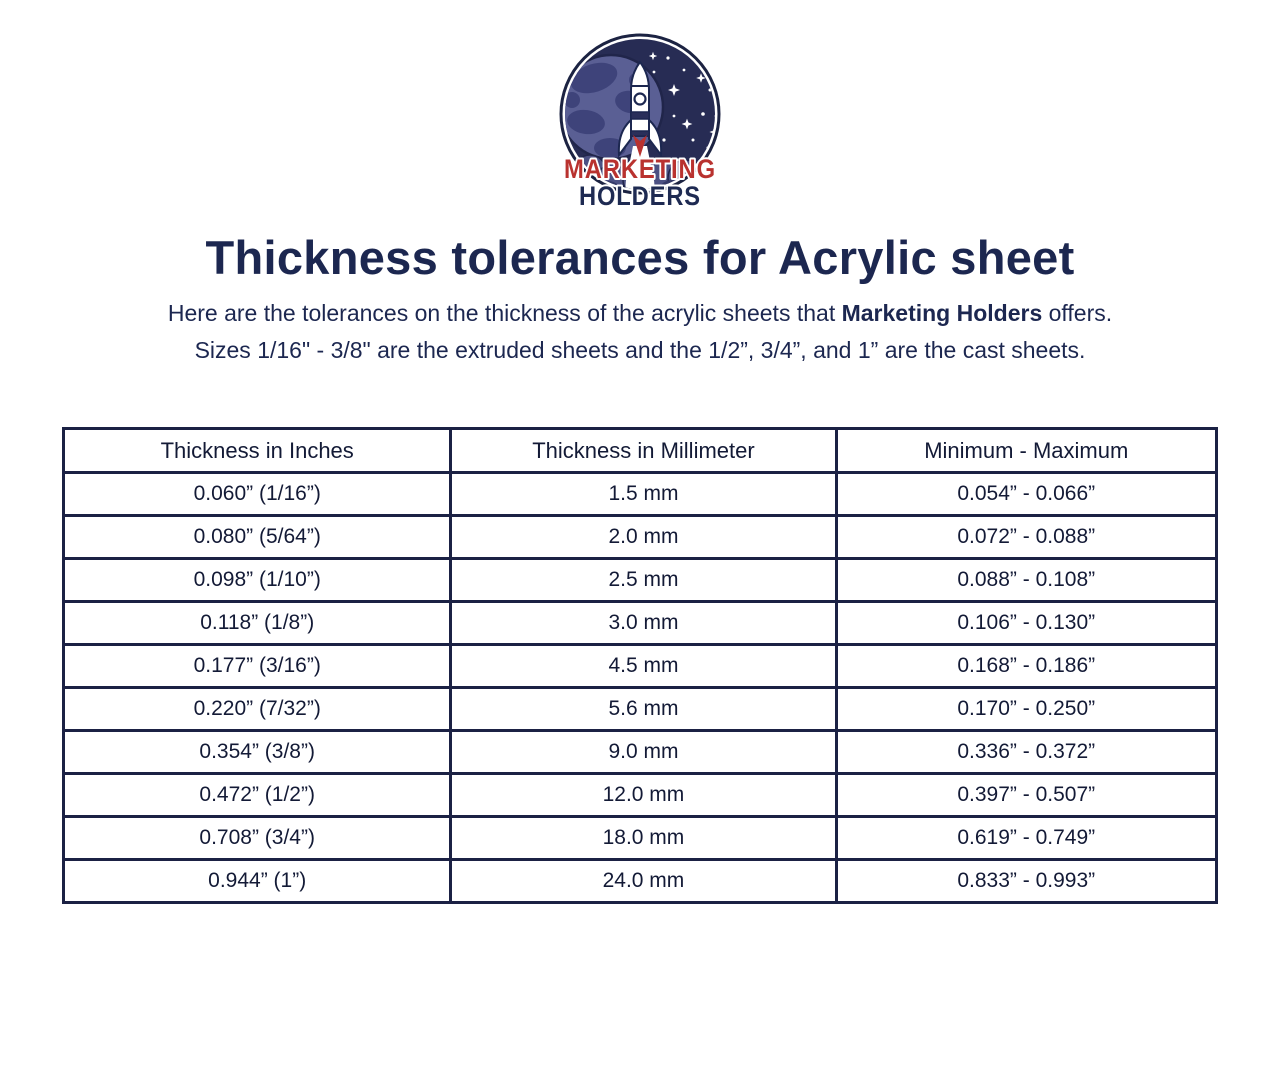 The image size is (1280, 1067). What do you see at coordinates (643, 795) in the screenshot?
I see `cell-thickness-millimeter: 12.0 mm` at bounding box center [643, 795].